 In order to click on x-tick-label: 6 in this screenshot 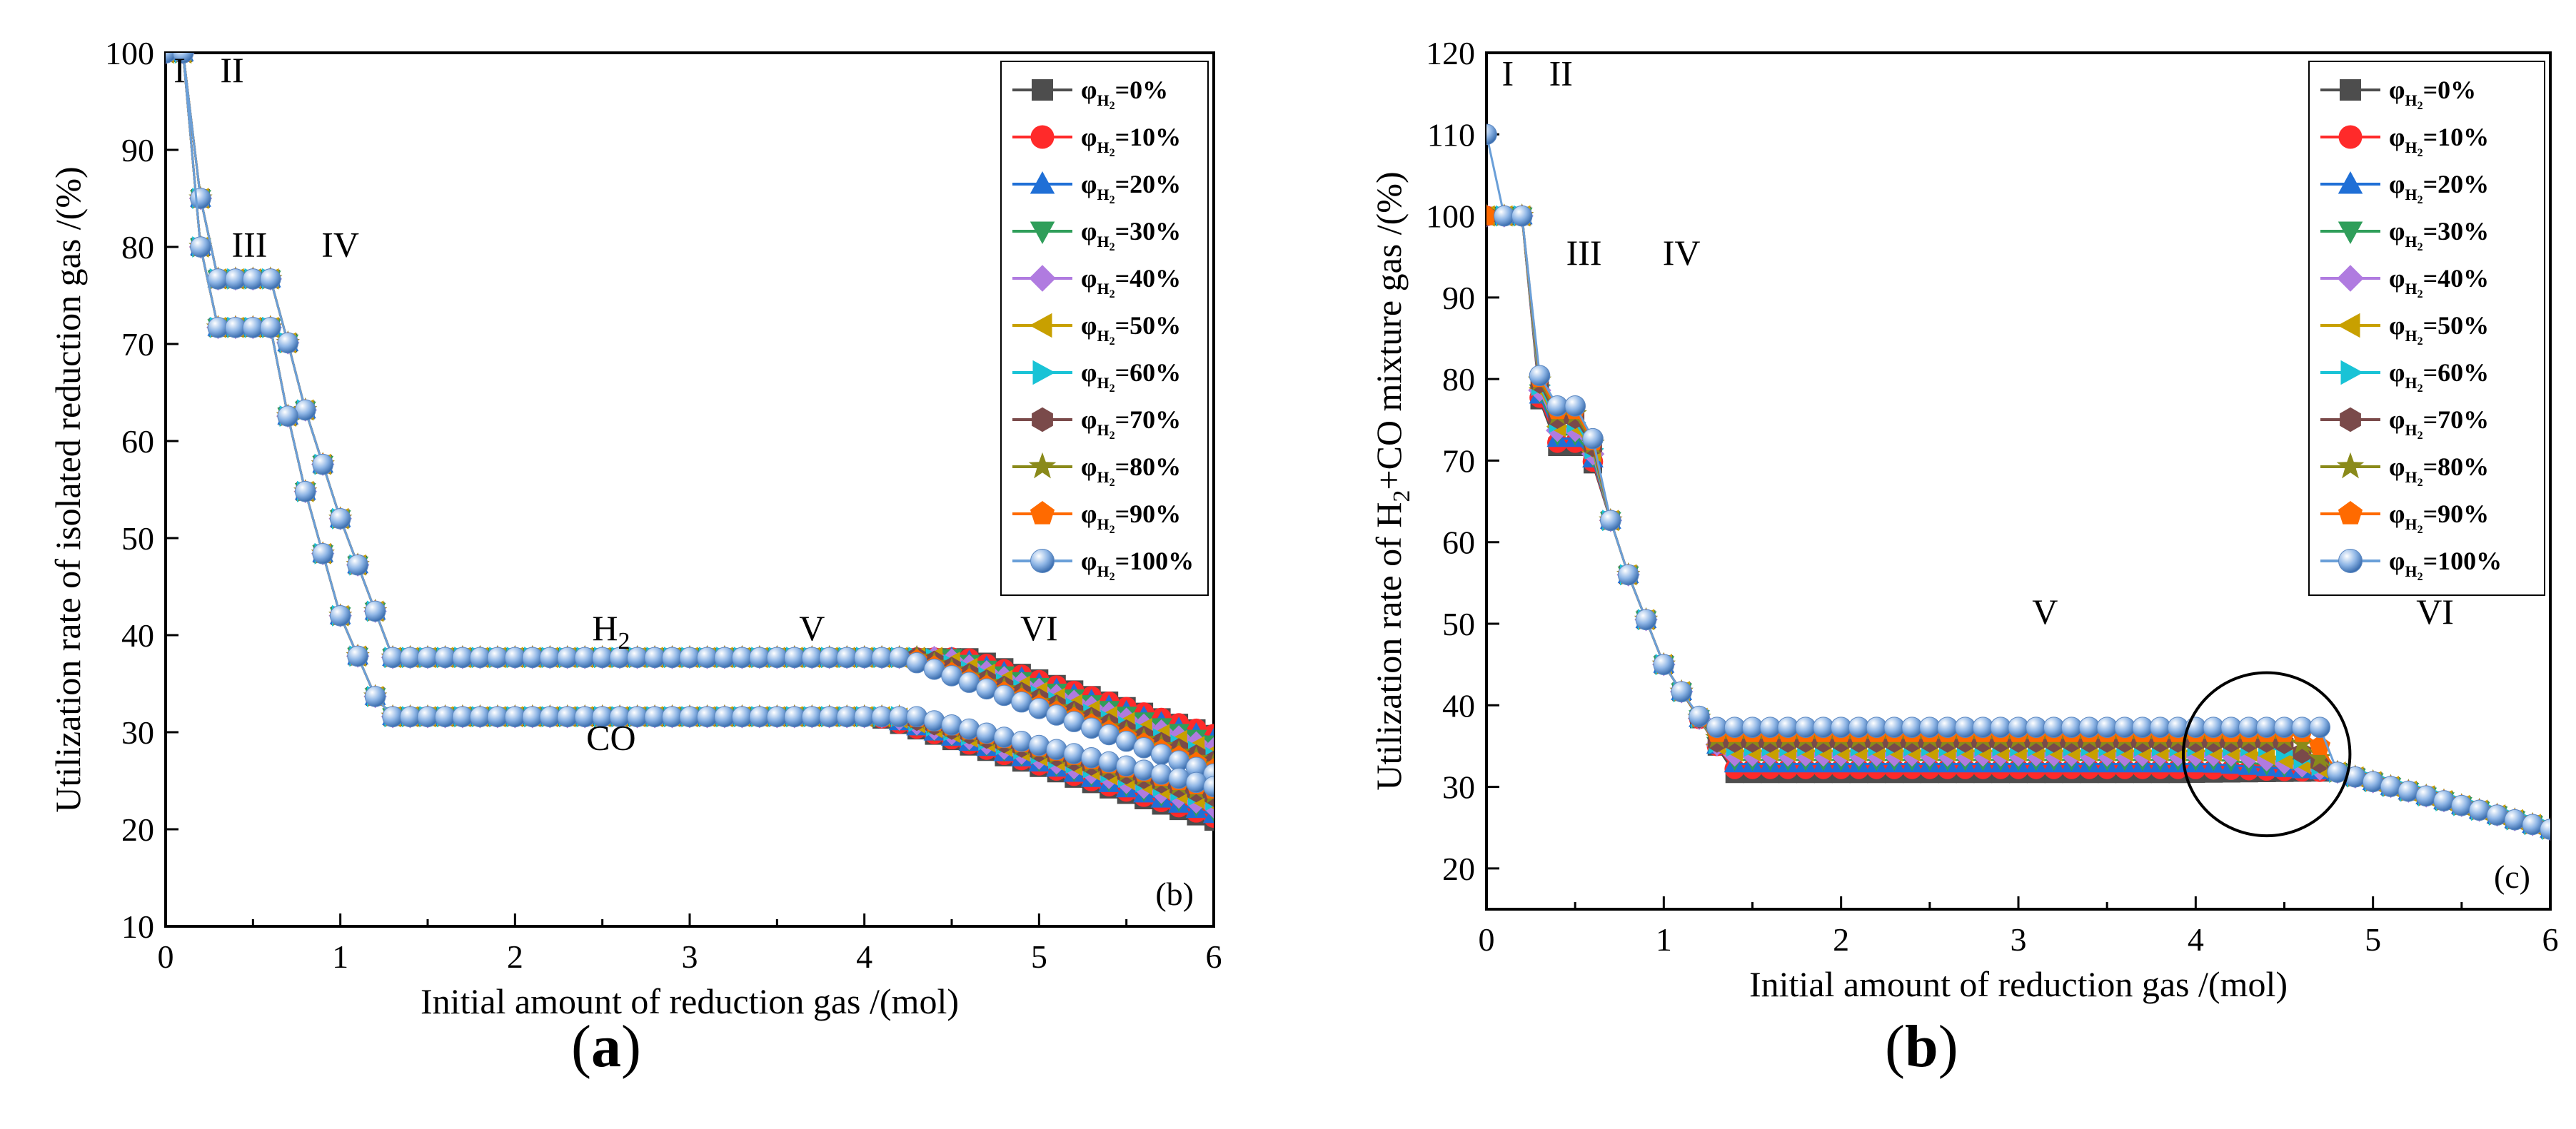, I will do `click(2550, 939)`.